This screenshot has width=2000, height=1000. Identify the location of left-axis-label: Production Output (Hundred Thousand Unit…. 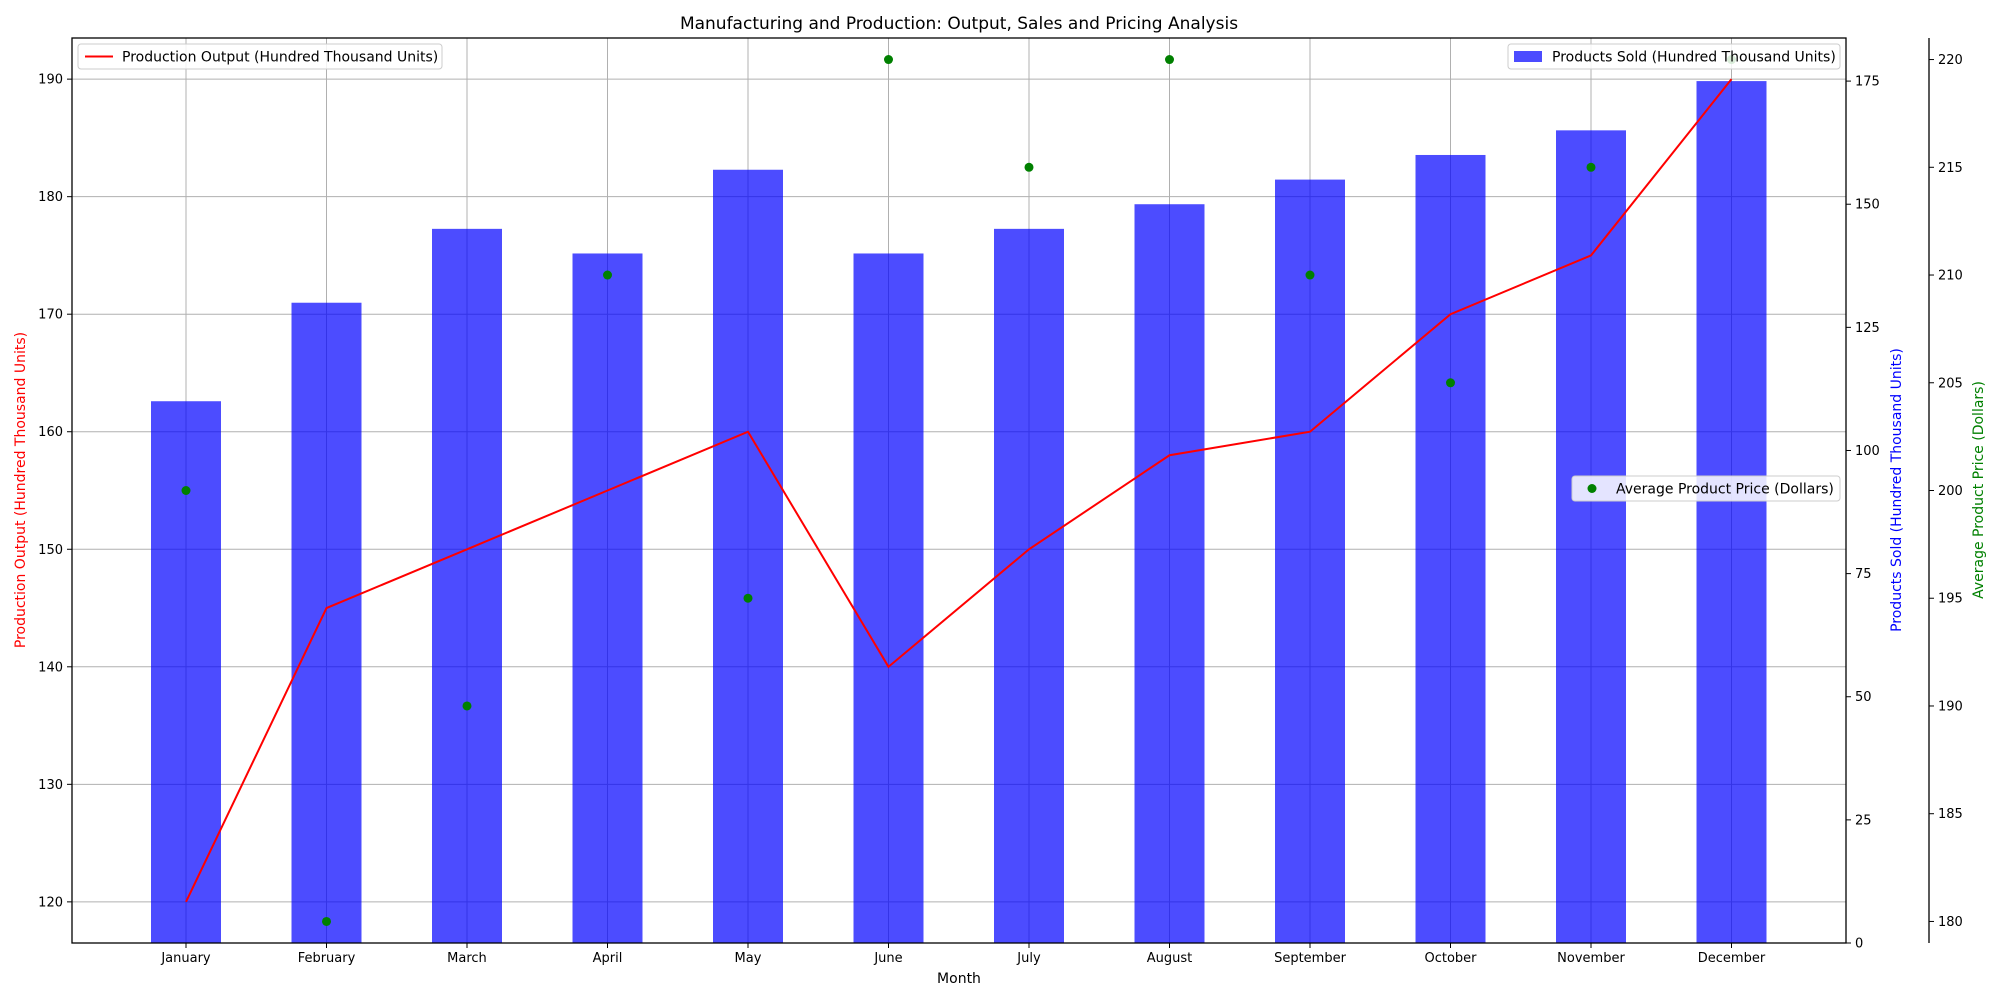
(21, 490).